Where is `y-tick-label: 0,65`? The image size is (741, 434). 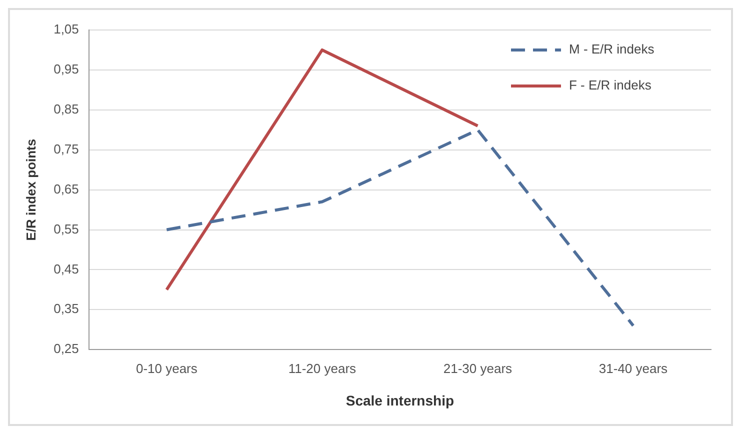
y-tick-label: 0,65 is located at coordinates (66, 188).